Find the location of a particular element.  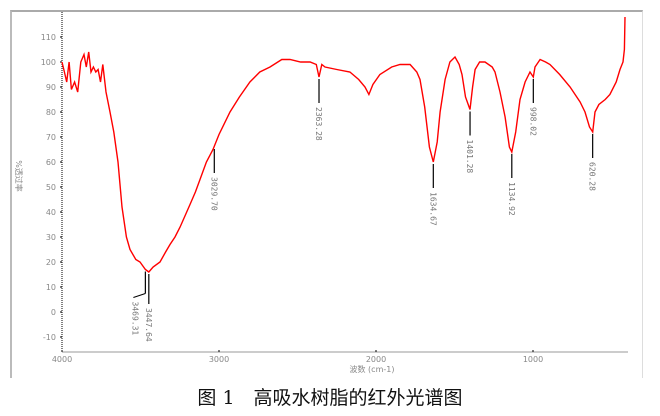

x-tick-label: 3000 is located at coordinates (219, 359).